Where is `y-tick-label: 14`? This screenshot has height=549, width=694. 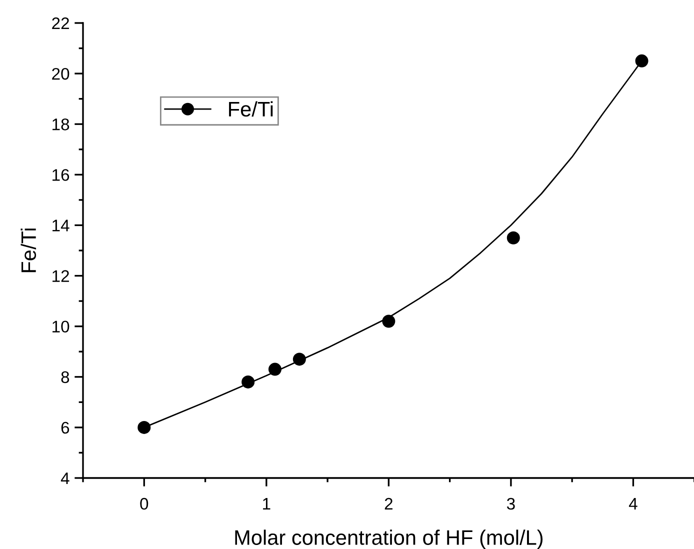 y-tick-label: 14 is located at coordinates (61, 226).